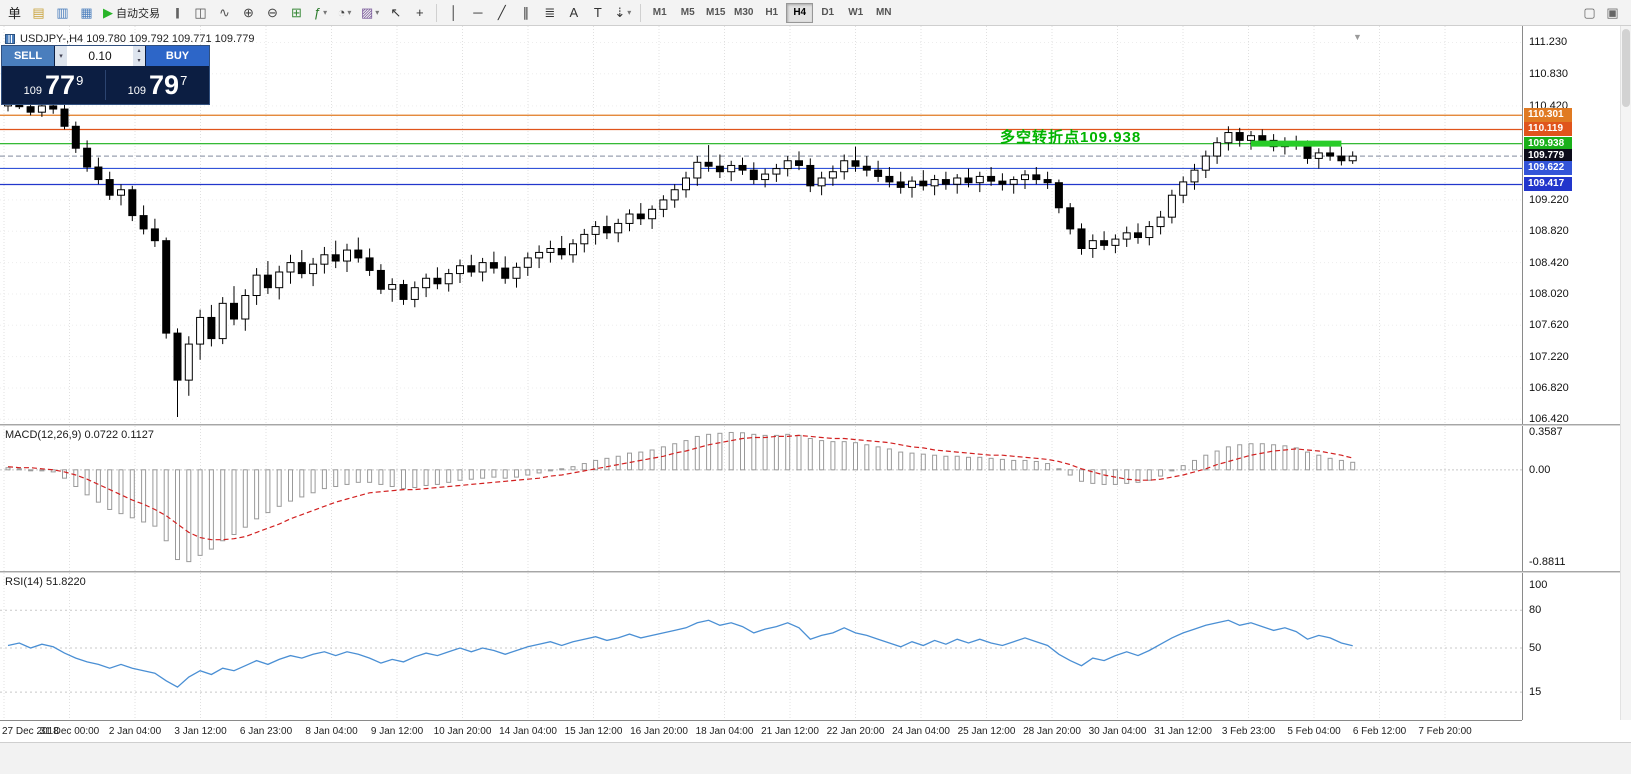 This screenshot has width=1631, height=774. What do you see at coordinates (131, 13) in the screenshot?
I see `autotrading-button: ▶ 自动交易` at bounding box center [131, 13].